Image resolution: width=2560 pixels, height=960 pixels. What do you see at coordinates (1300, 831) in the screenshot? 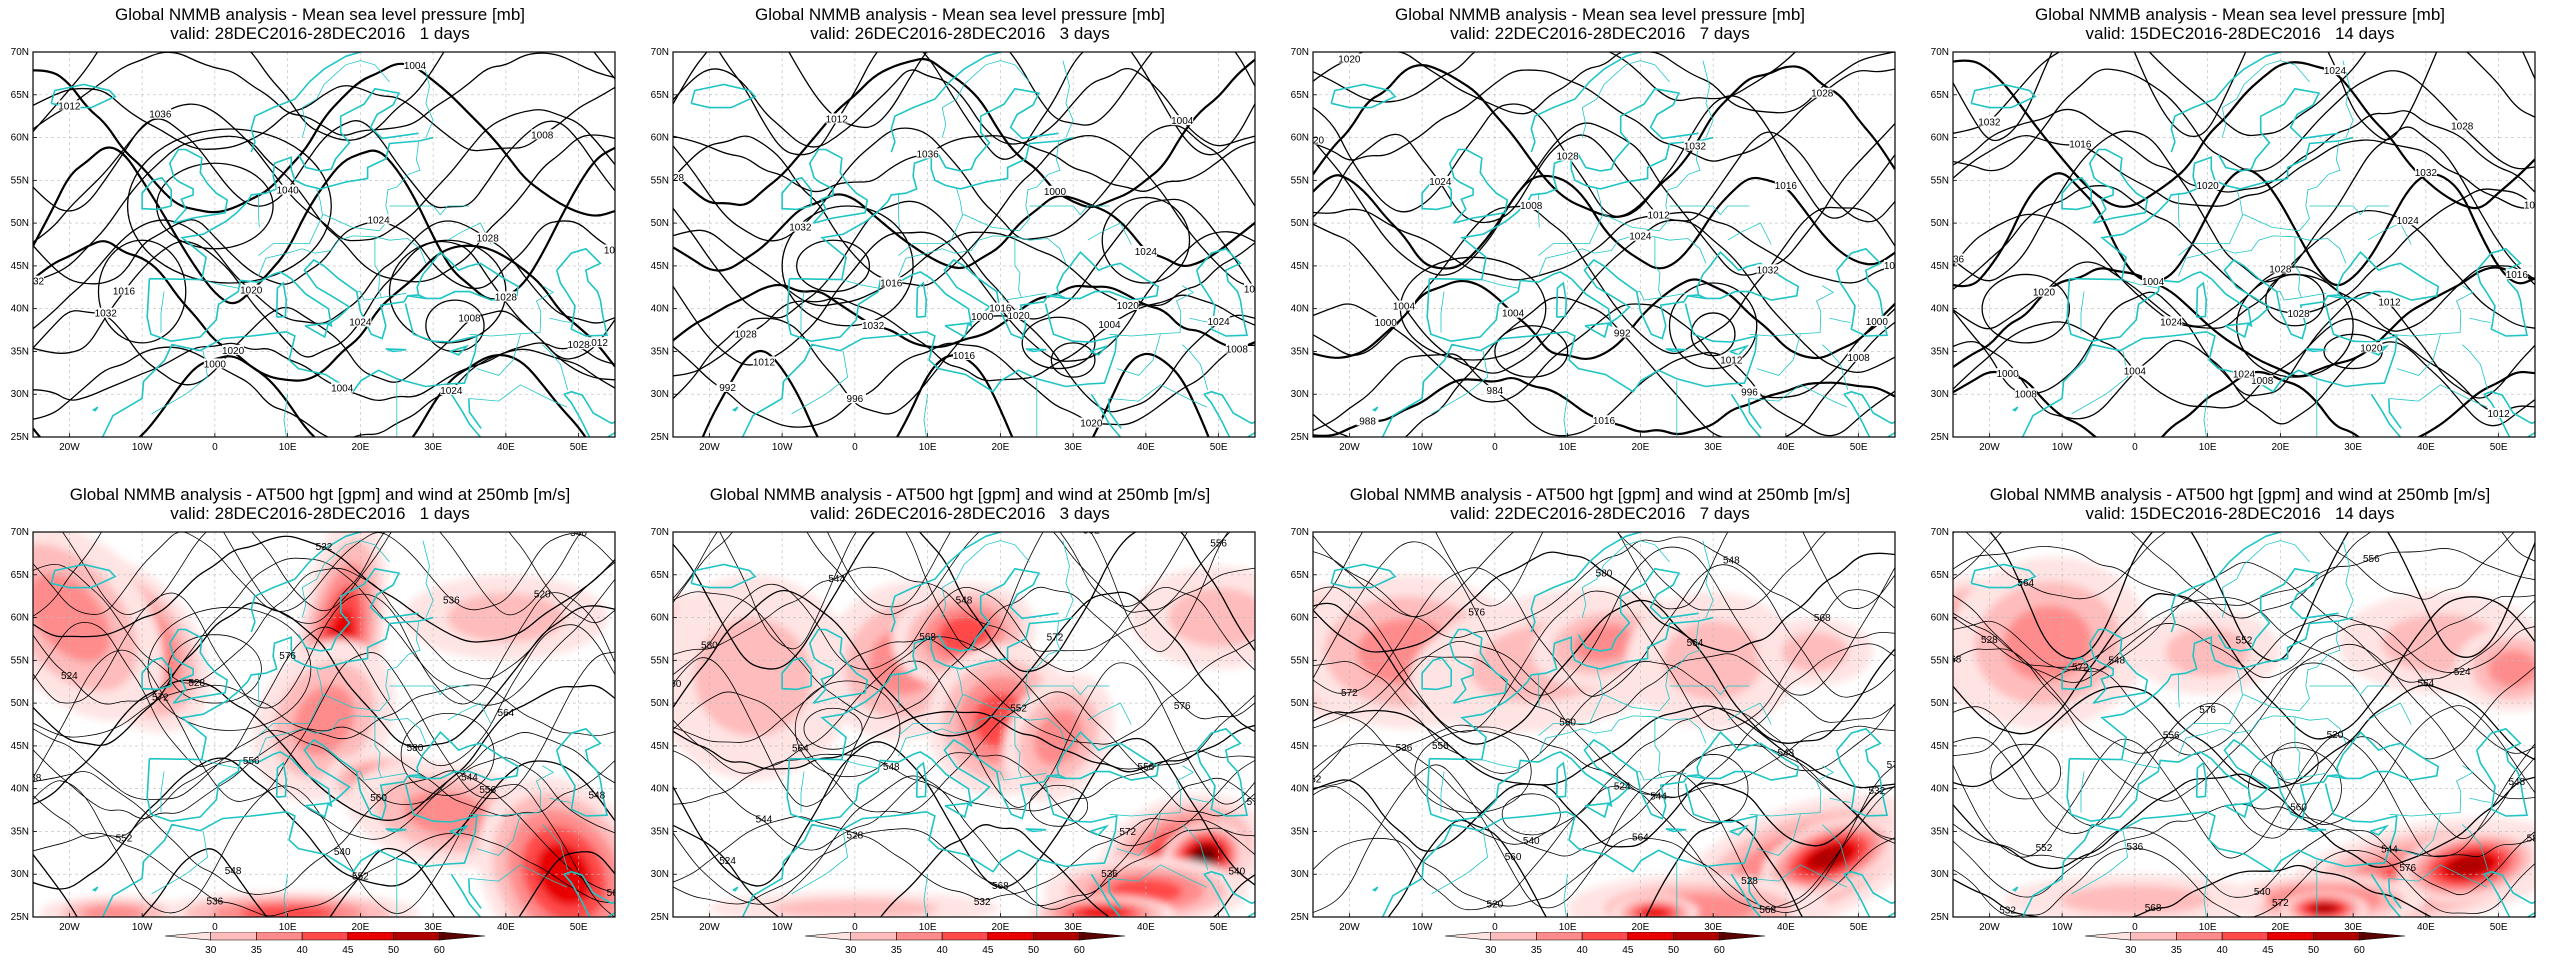
I see `lat-tick-label: 35N` at bounding box center [1300, 831].